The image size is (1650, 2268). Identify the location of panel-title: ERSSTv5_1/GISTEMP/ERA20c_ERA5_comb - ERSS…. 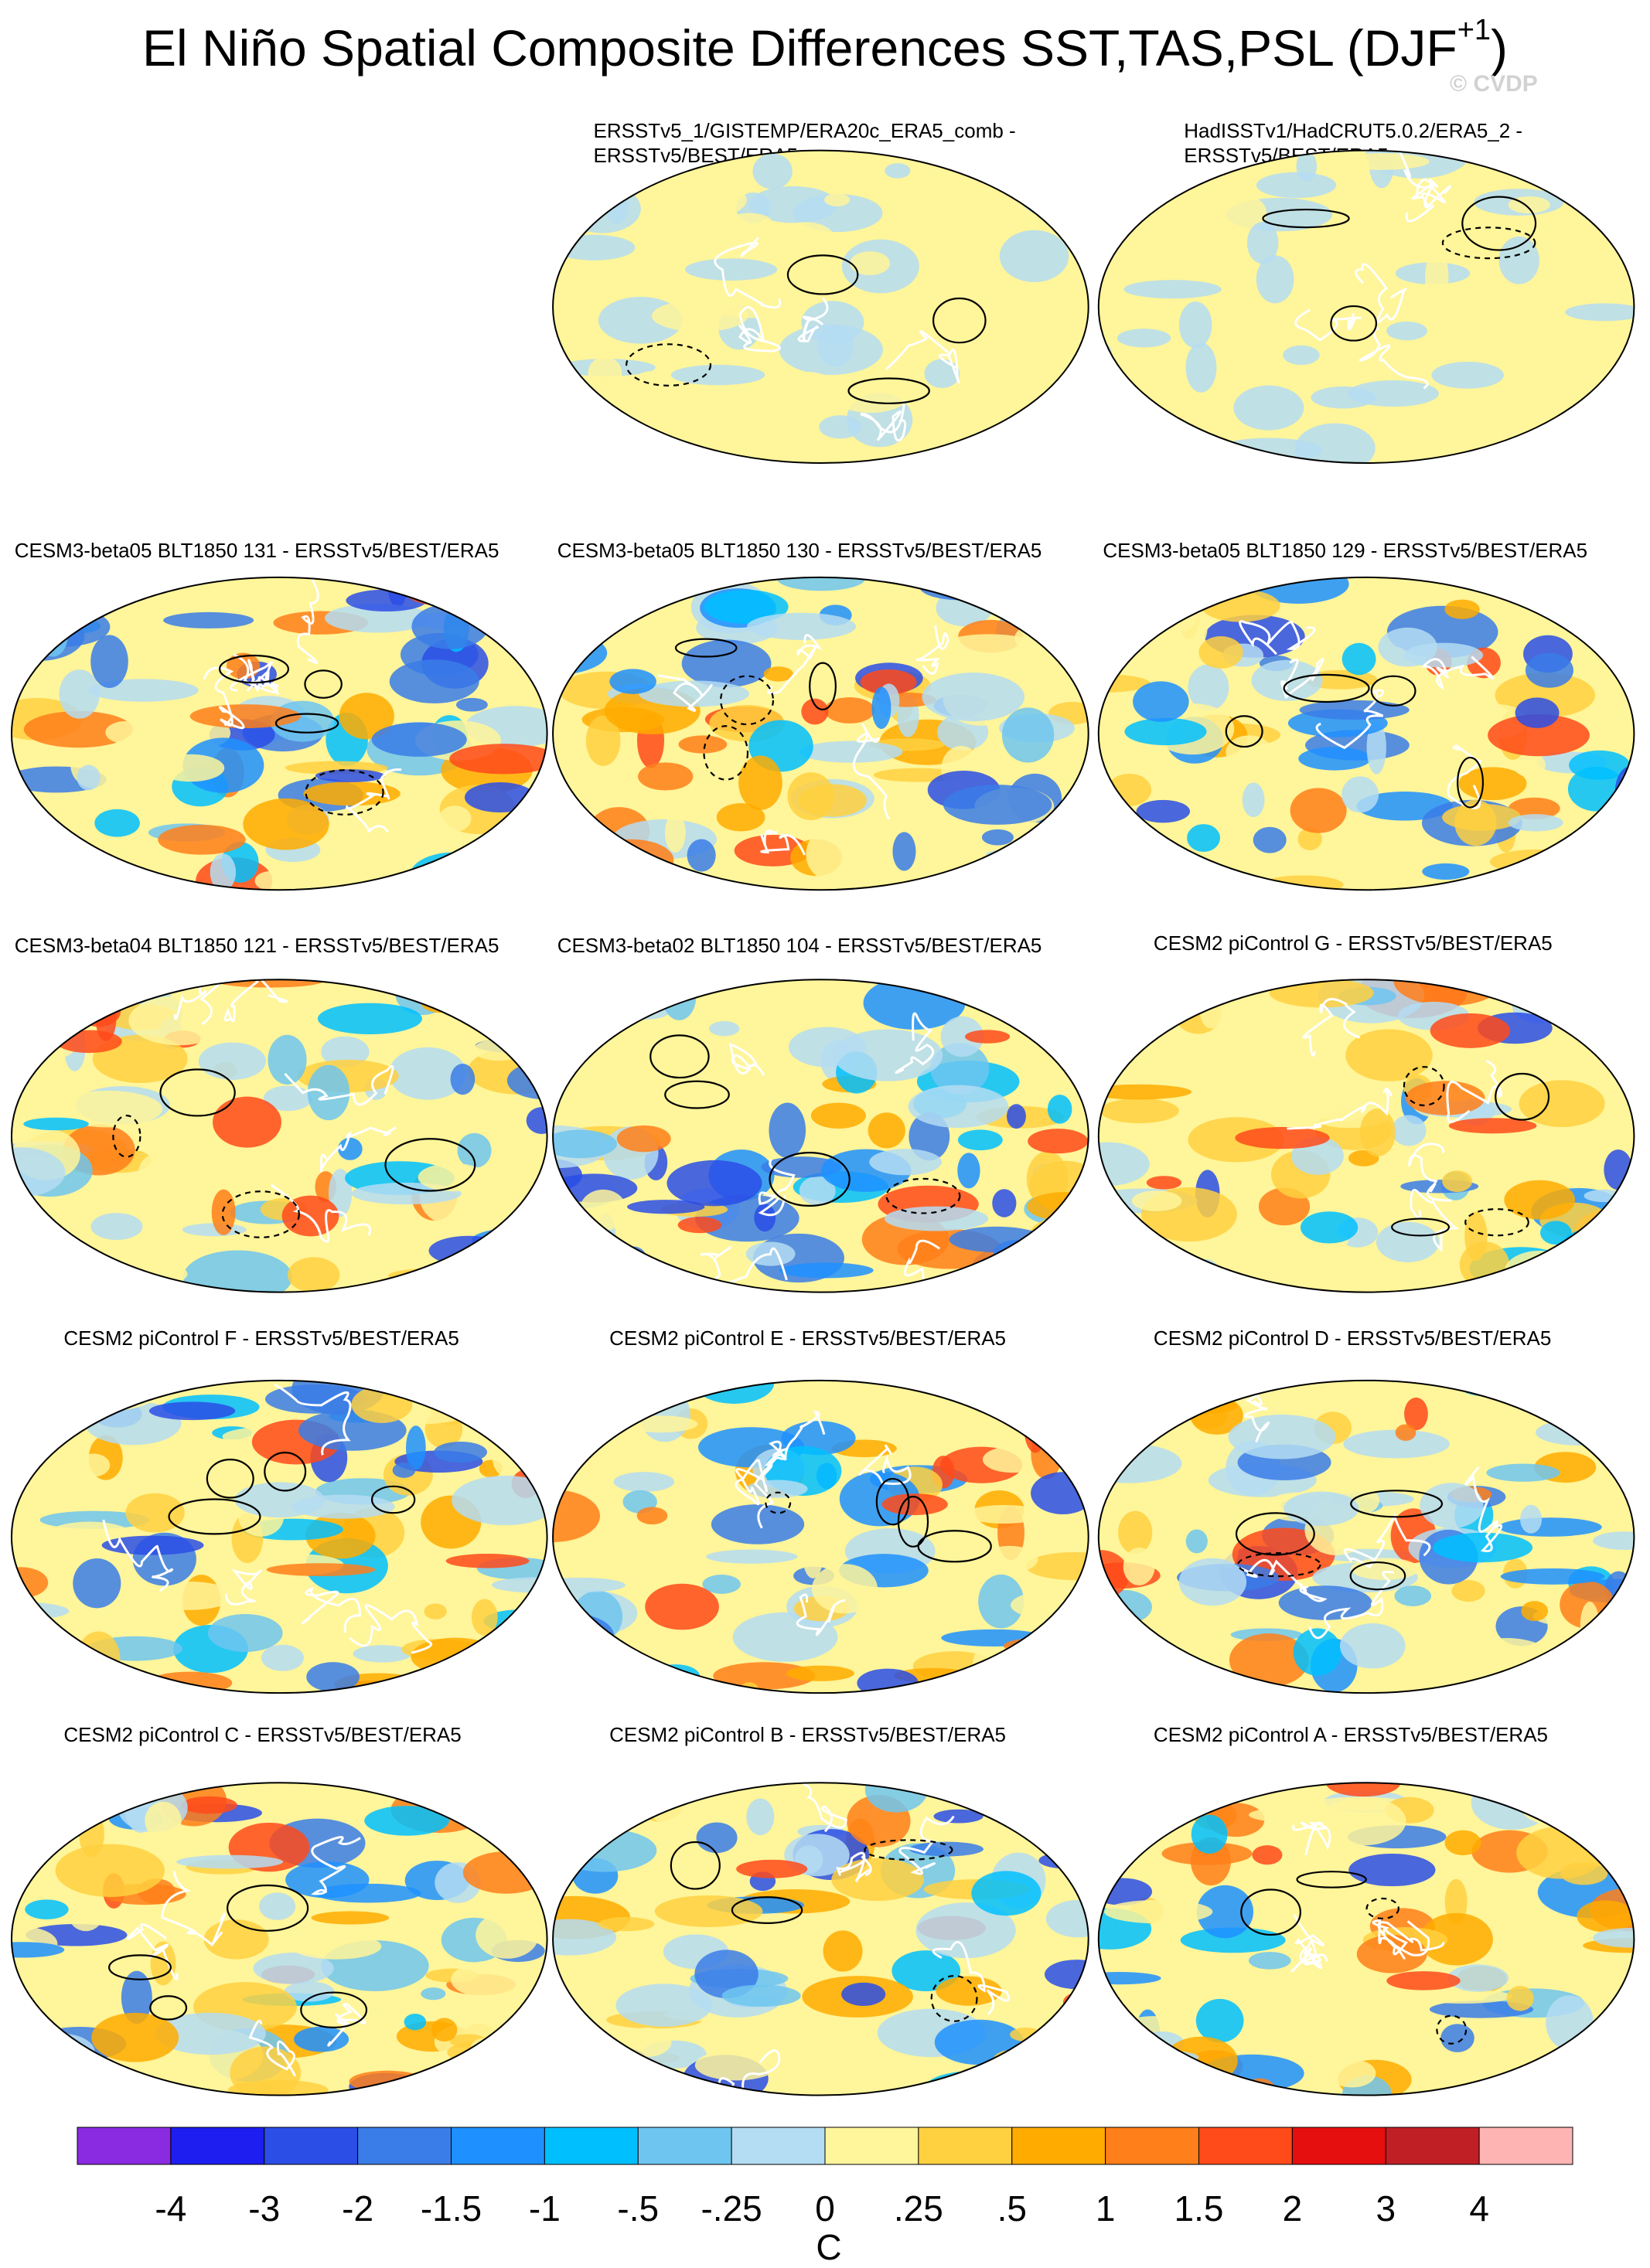
(804, 143).